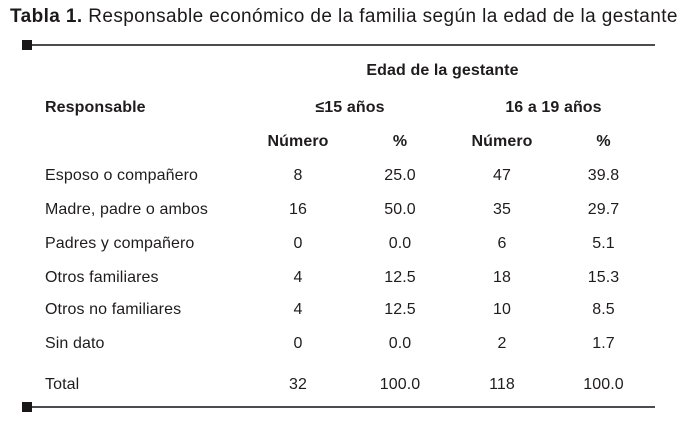 This screenshot has height=424, width=687. What do you see at coordinates (603, 141) in the screenshot?
I see `col-header-pct-2: %` at bounding box center [603, 141].